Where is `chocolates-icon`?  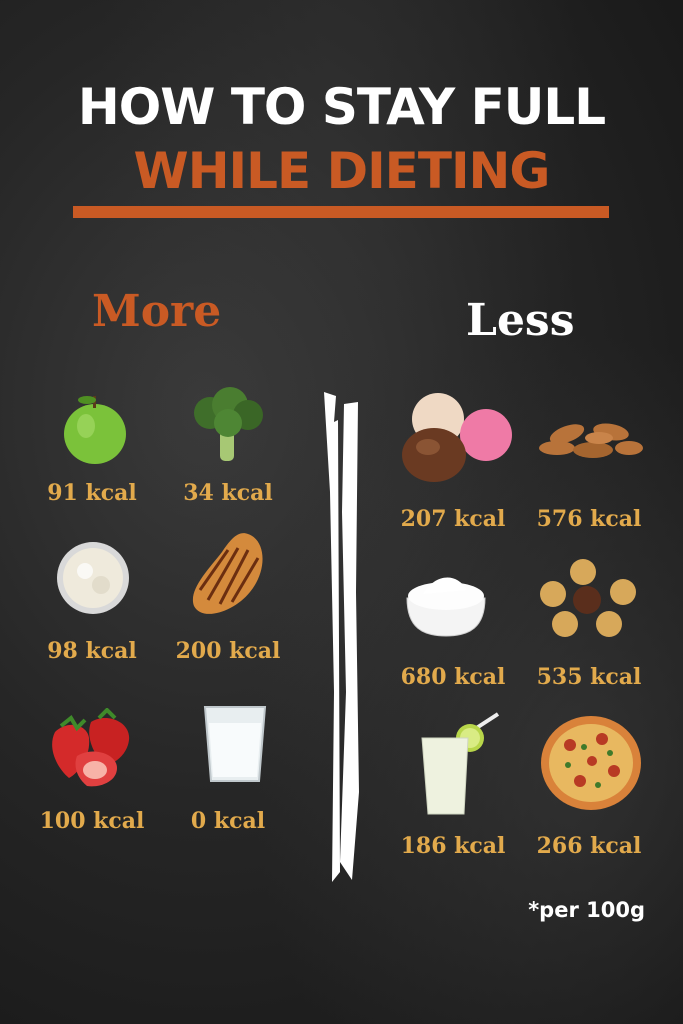
chocolates-icon is located at coordinates (588, 598).